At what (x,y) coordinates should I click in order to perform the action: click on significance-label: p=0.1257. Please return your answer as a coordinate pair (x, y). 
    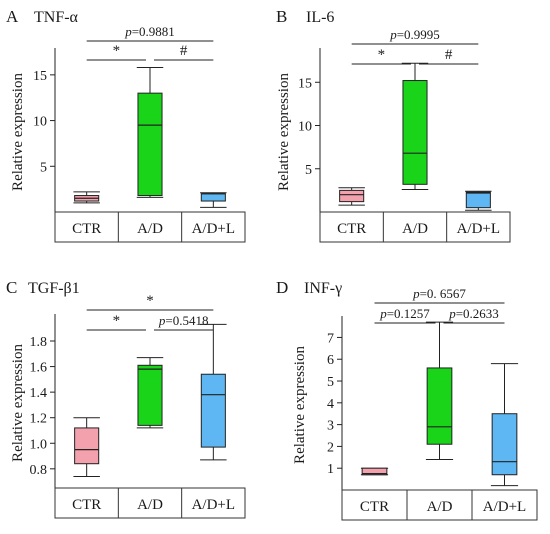
    Looking at the image, I should click on (404, 313).